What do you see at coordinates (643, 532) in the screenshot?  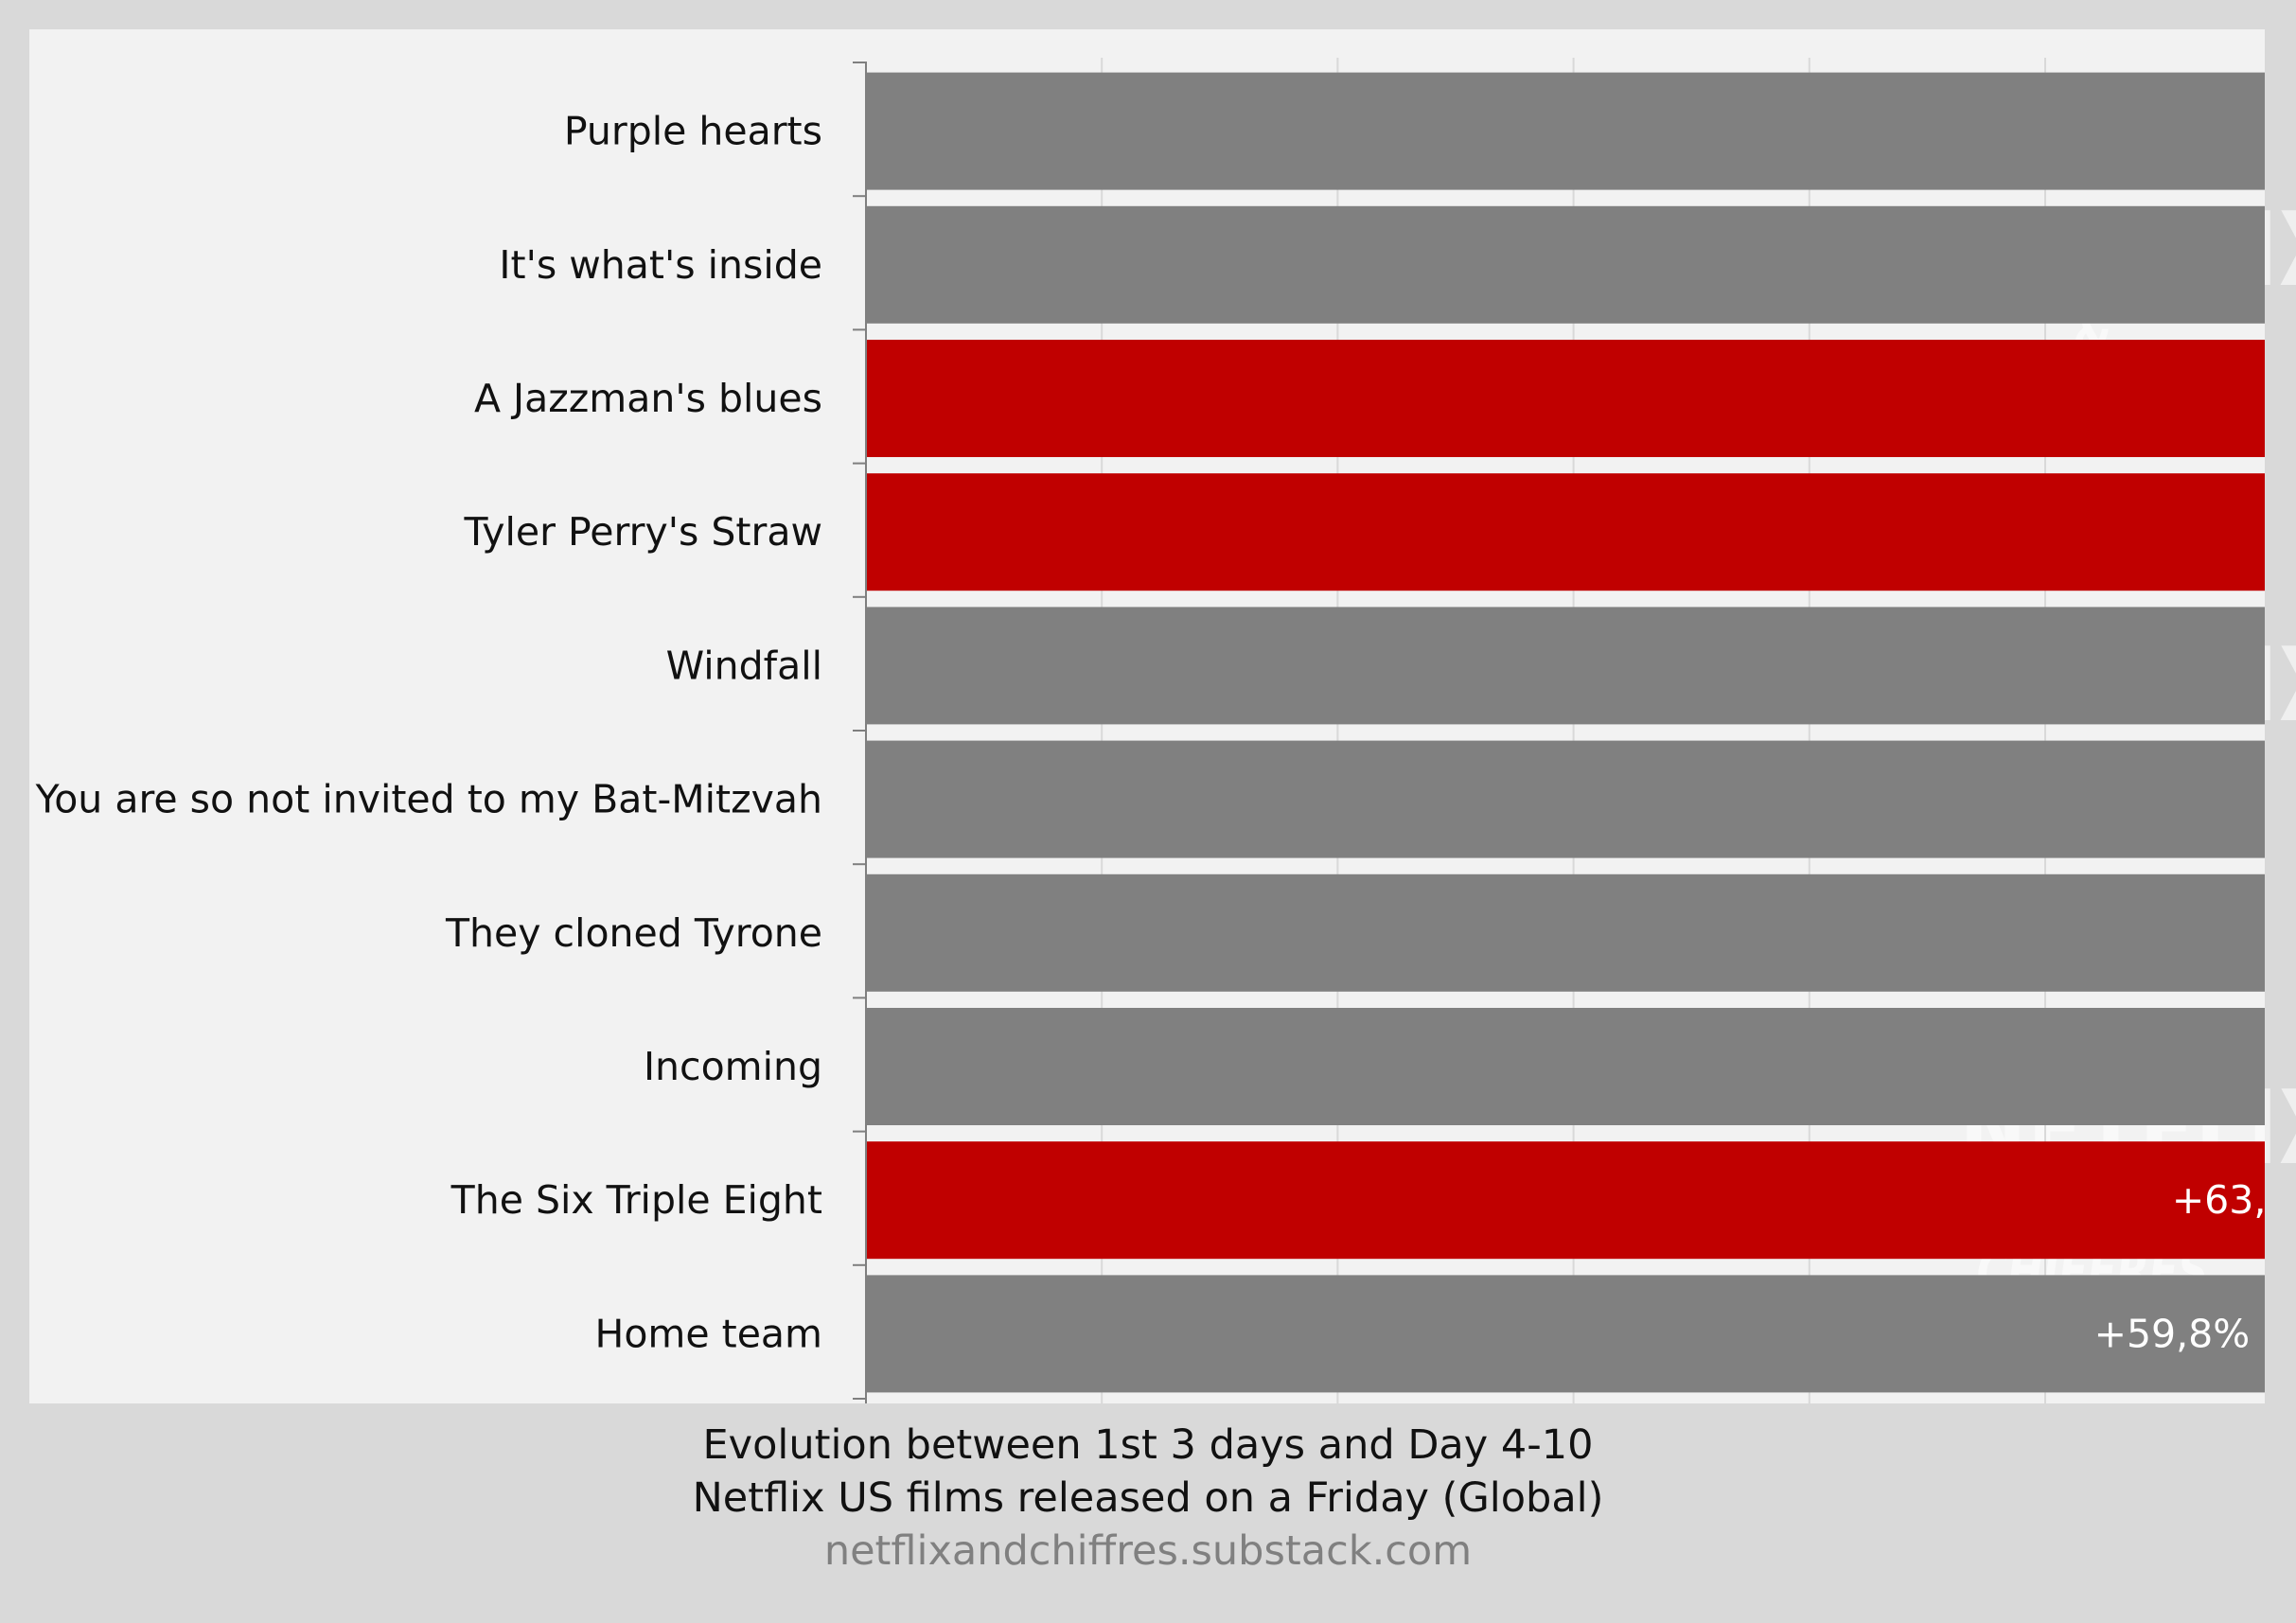 I see `category-tick-label: Tyler Perry's Straw` at bounding box center [643, 532].